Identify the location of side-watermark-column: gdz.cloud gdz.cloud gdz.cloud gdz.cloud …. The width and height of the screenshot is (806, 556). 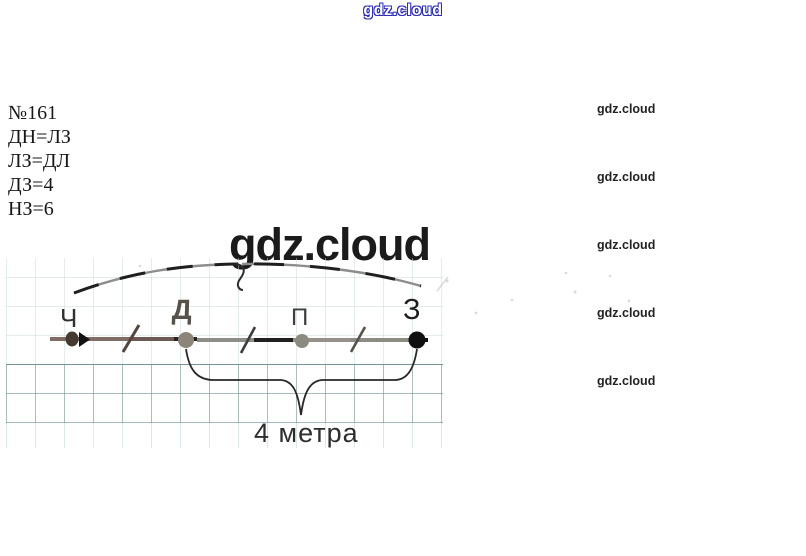
(626, 272).